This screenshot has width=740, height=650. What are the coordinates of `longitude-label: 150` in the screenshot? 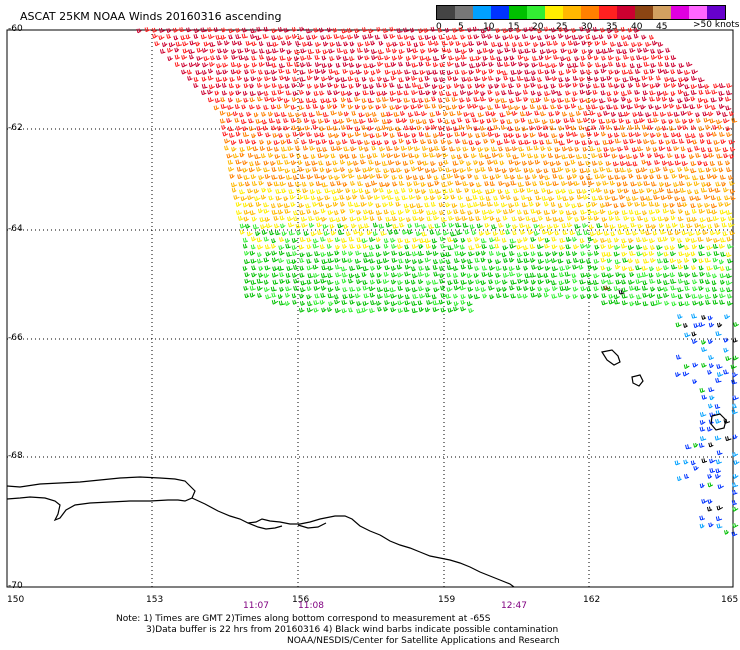 It's located at (16, 600).